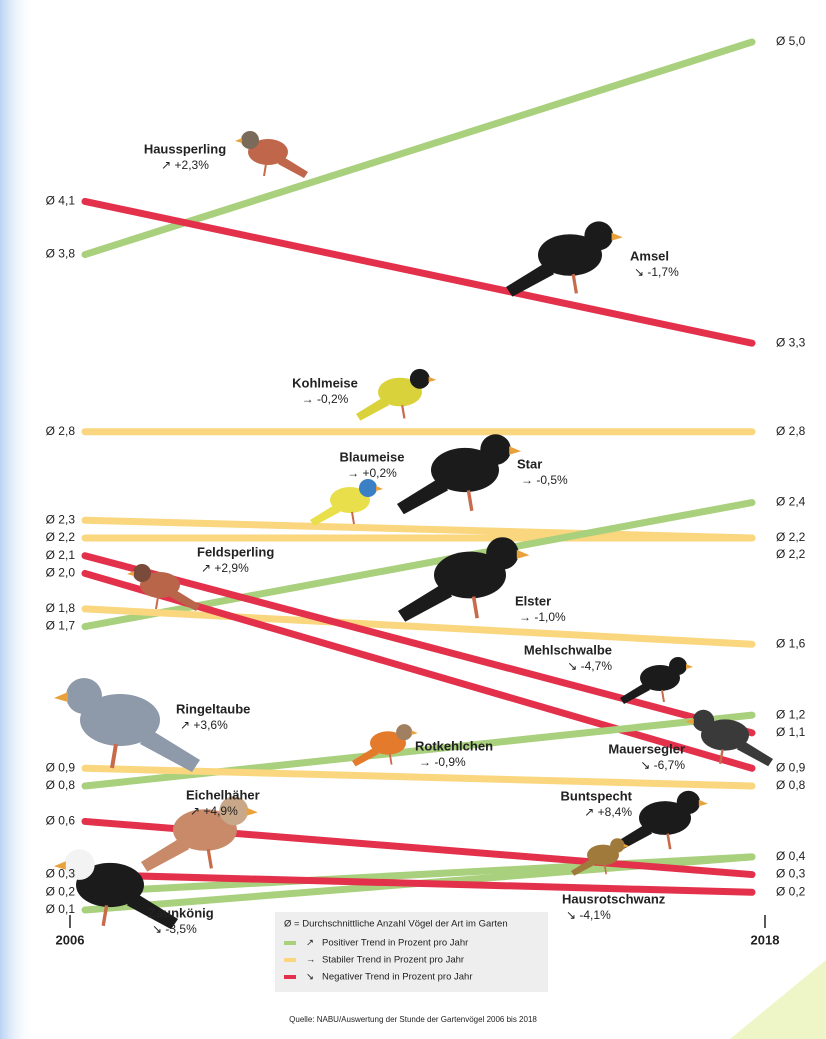 This screenshot has height=1039, width=826. What do you see at coordinates (61, 821) in the screenshot?
I see `left-value-label: Ø 0,6` at bounding box center [61, 821].